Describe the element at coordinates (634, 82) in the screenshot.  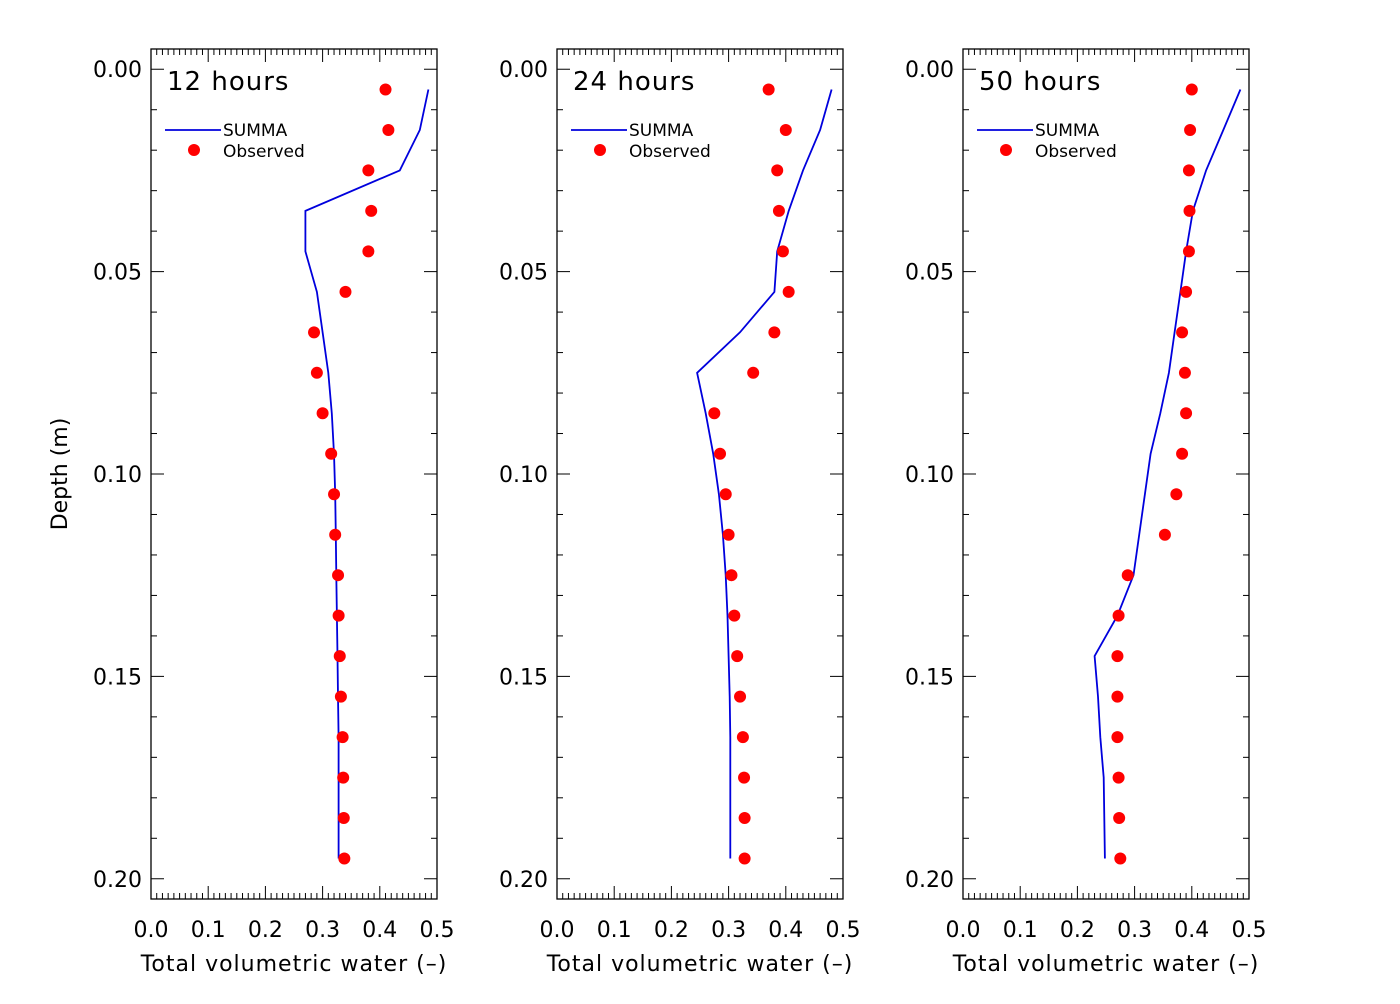
I see `panel-title: 24 hours` at that location.